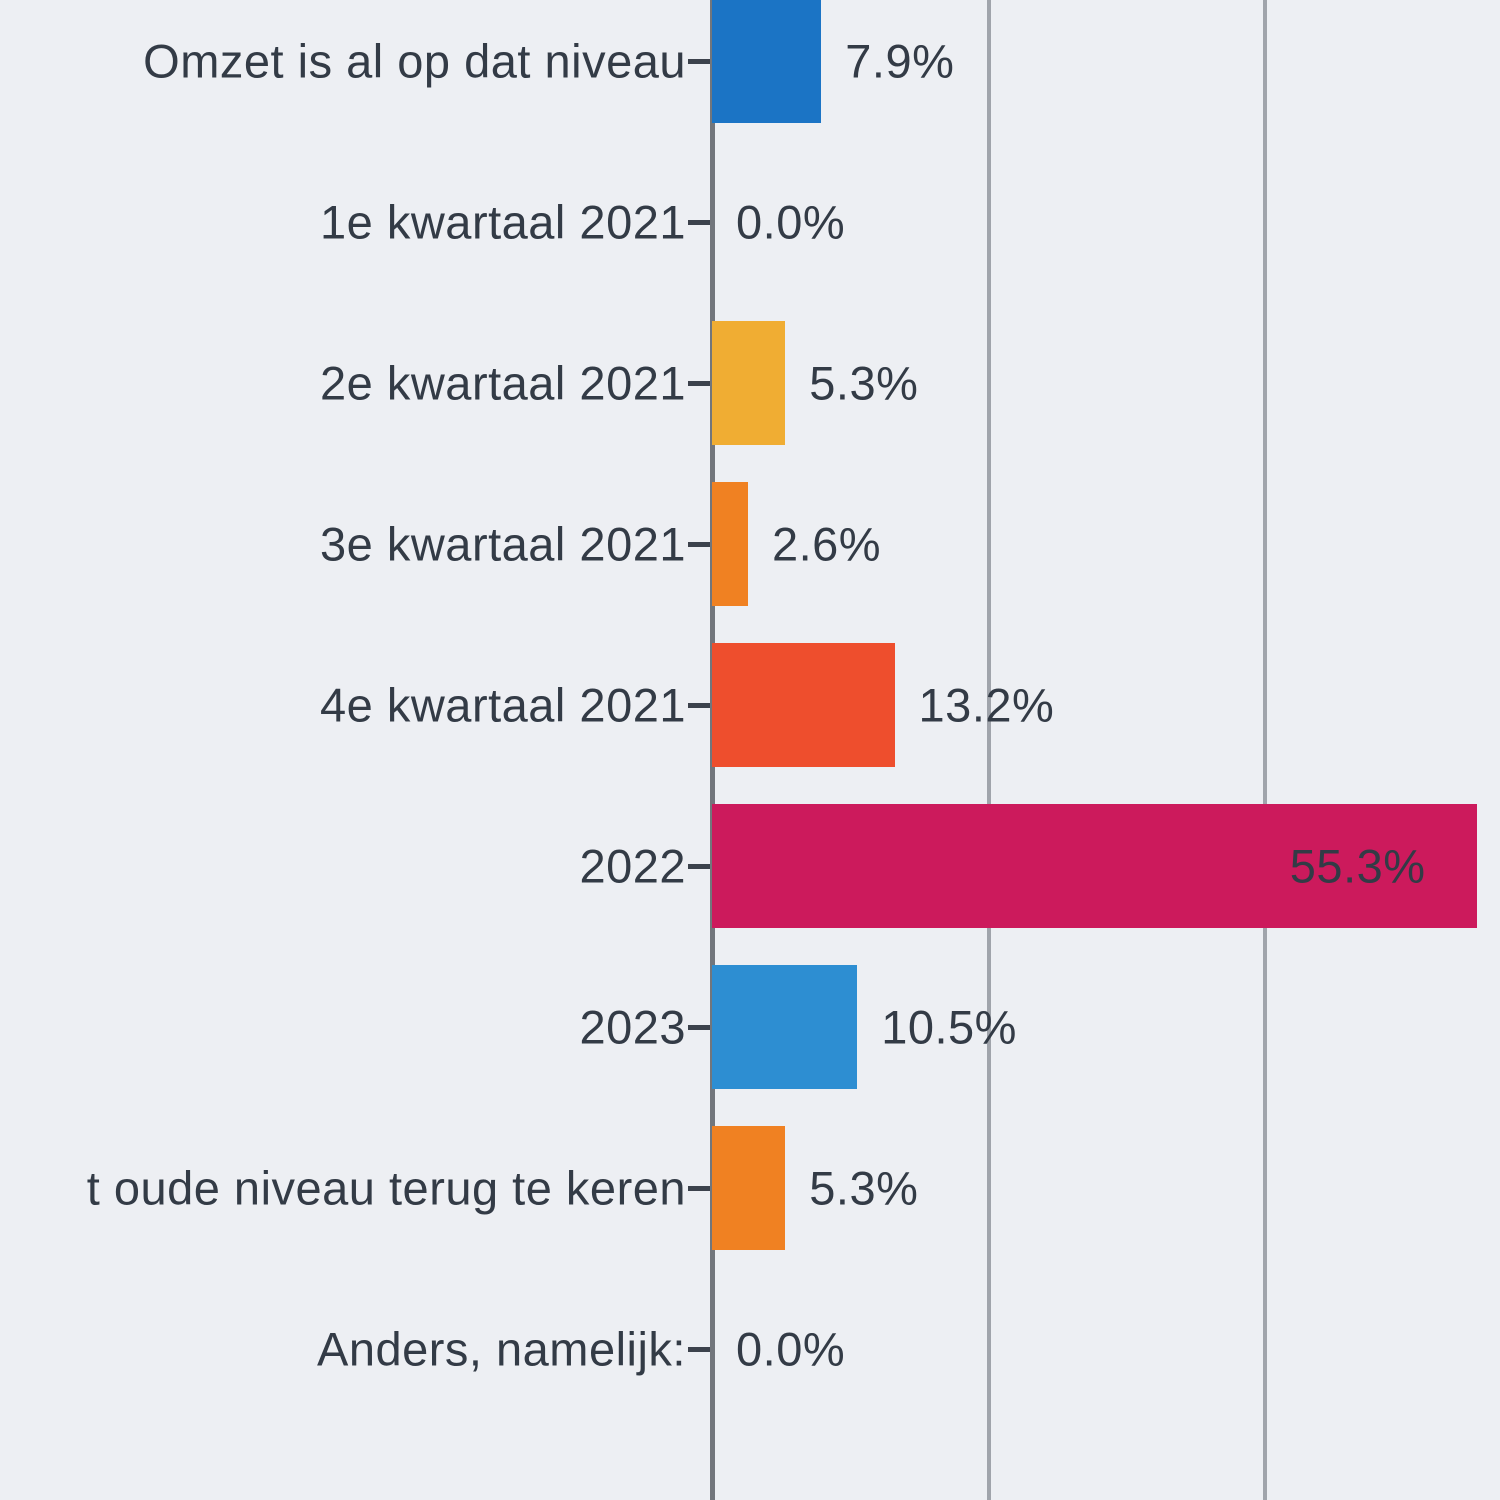 This screenshot has height=1500, width=1500. I want to click on chart-row: 3e kwartaal 2021 2.6%, so click(750, 543).